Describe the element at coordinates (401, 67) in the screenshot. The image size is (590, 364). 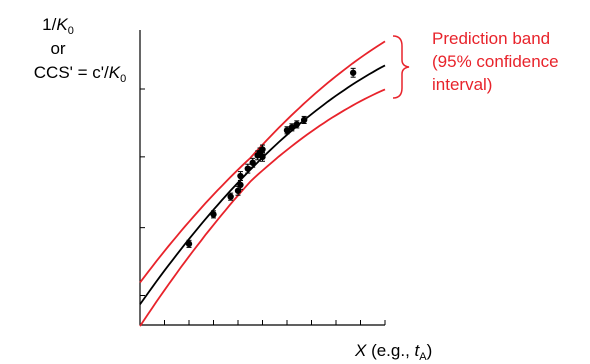
I see `brace-icon` at that location.